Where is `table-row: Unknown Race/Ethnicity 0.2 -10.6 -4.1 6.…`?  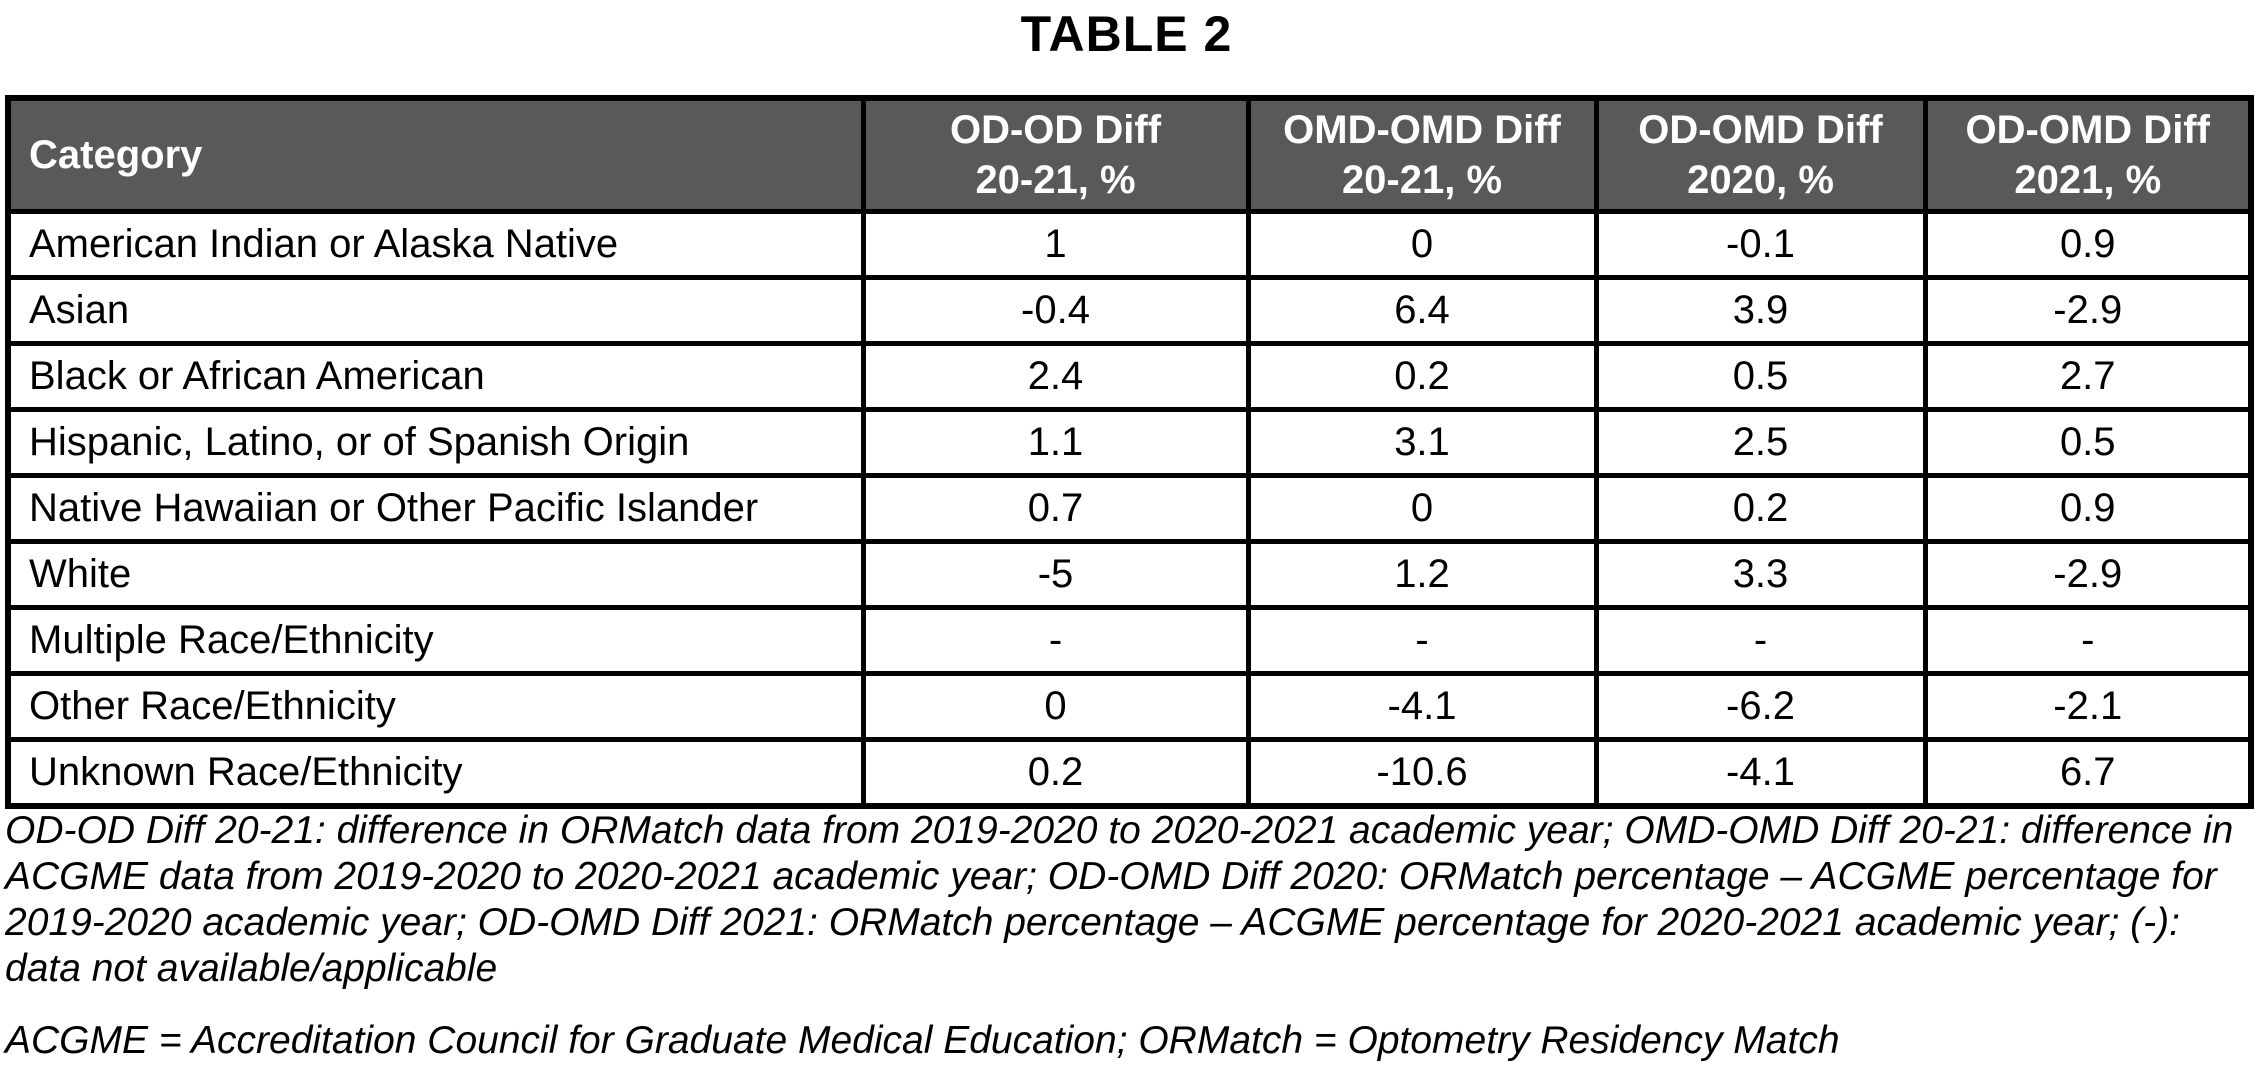 table-row: Unknown Race/Ethnicity 0.2 -10.6 -4.1 6.… is located at coordinates (1129, 772).